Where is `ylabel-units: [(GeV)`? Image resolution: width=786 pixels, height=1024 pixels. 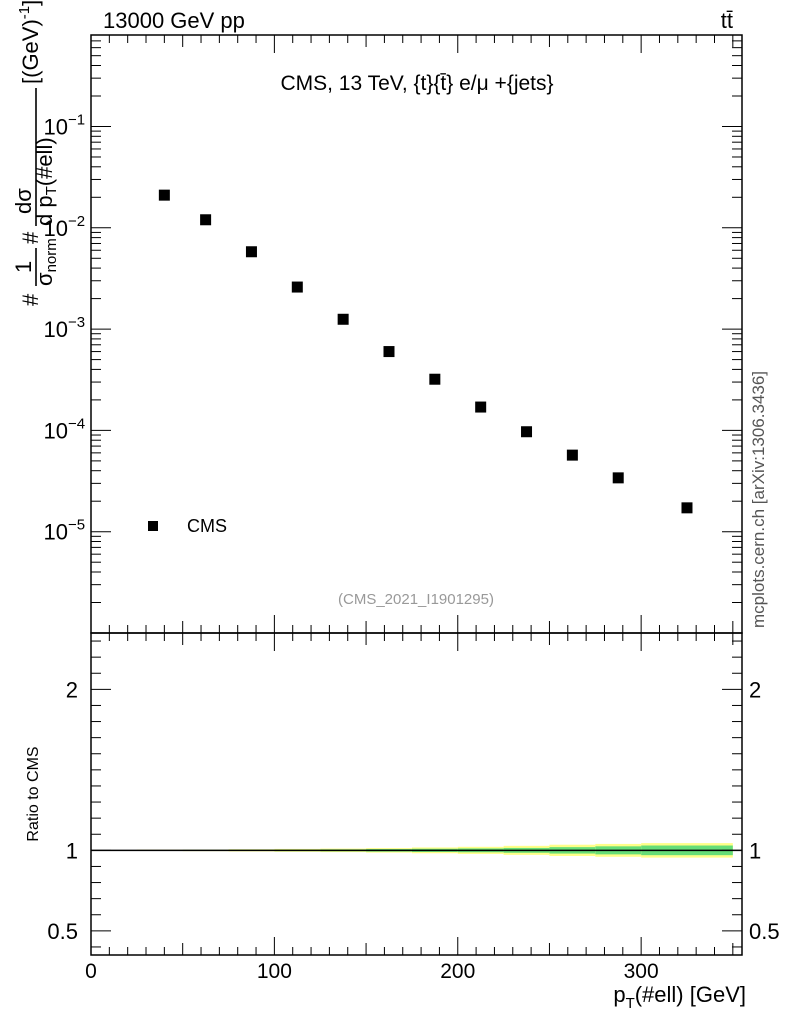 ylabel-units: [(GeV) is located at coordinates (30, 51).